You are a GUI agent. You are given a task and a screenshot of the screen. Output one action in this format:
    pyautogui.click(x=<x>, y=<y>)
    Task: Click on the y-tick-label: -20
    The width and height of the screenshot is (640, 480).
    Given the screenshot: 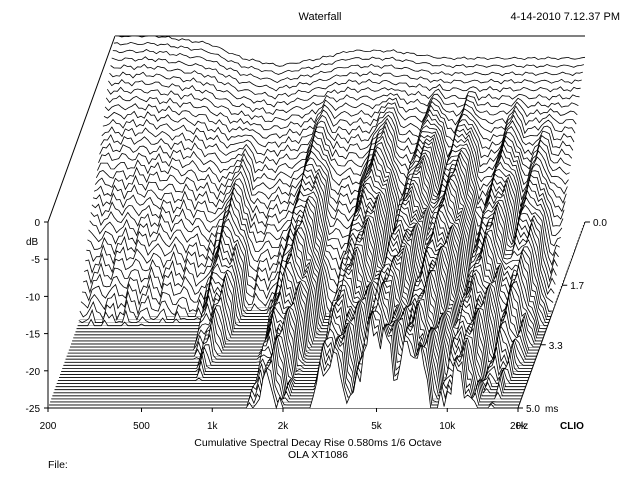 What is the action you would take?
    pyautogui.click(x=33, y=372)
    